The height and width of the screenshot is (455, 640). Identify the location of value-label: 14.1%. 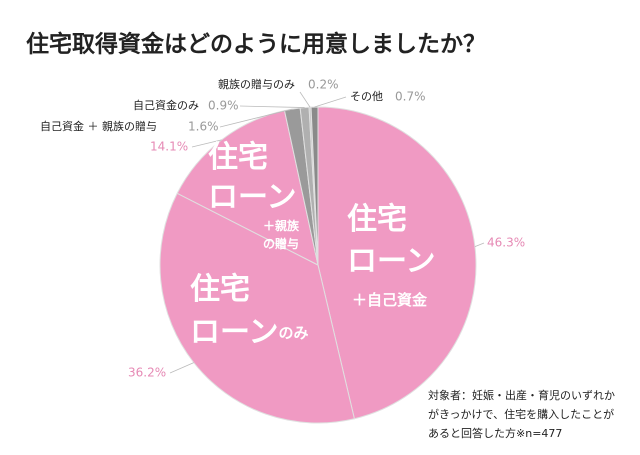
(169, 147).